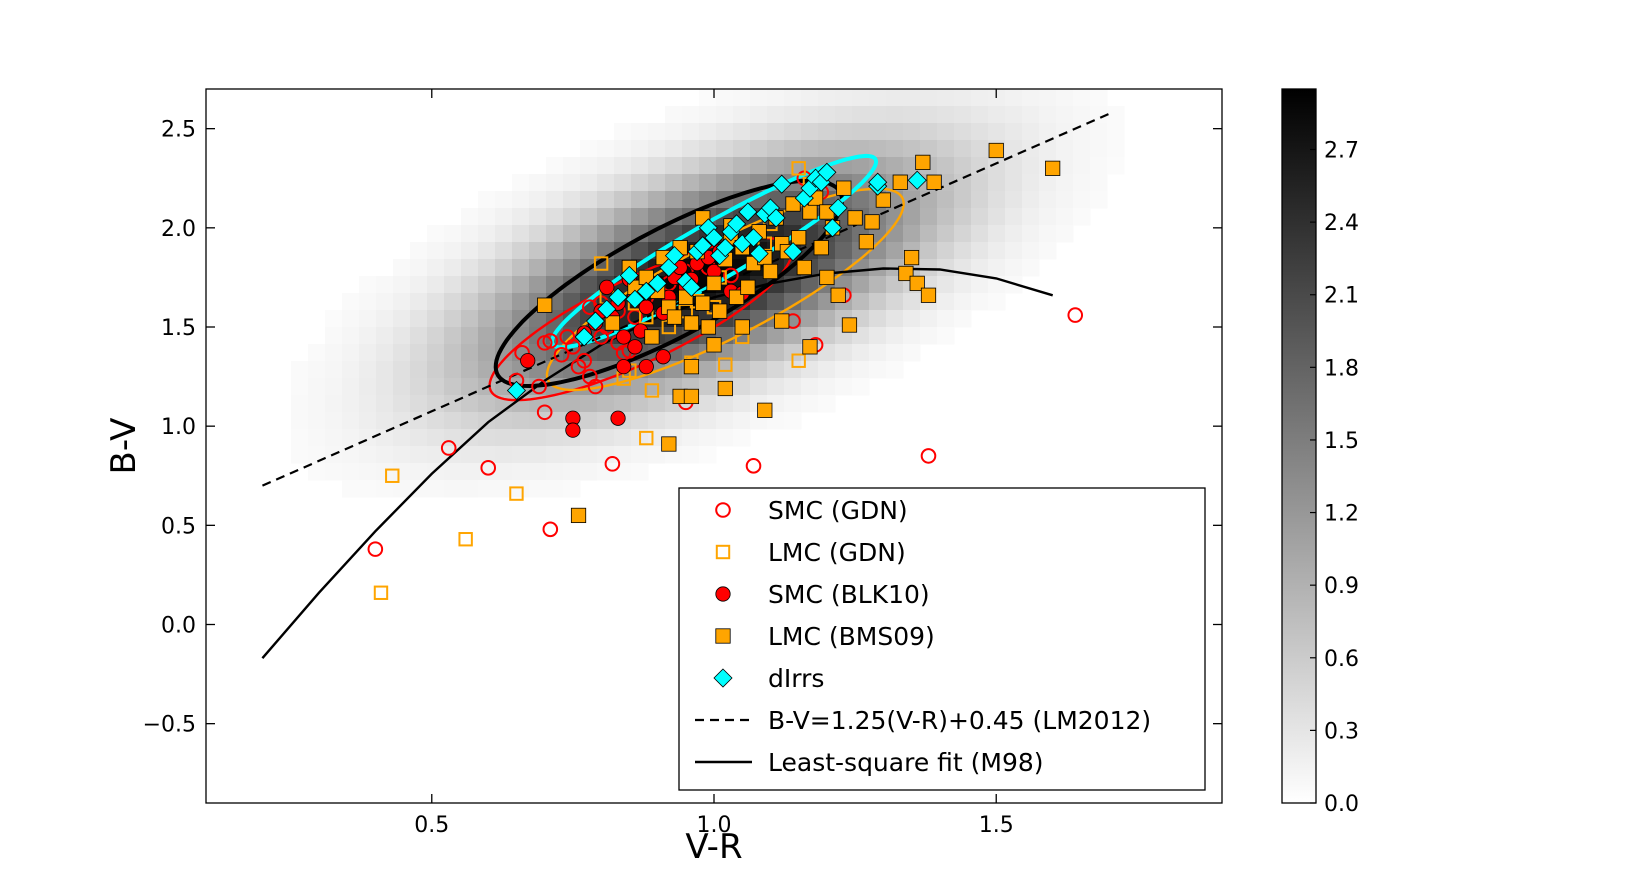 The image size is (1626, 887). Describe the element at coordinates (714, 825) in the screenshot. I see `x-tick-label: 1.0` at that location.